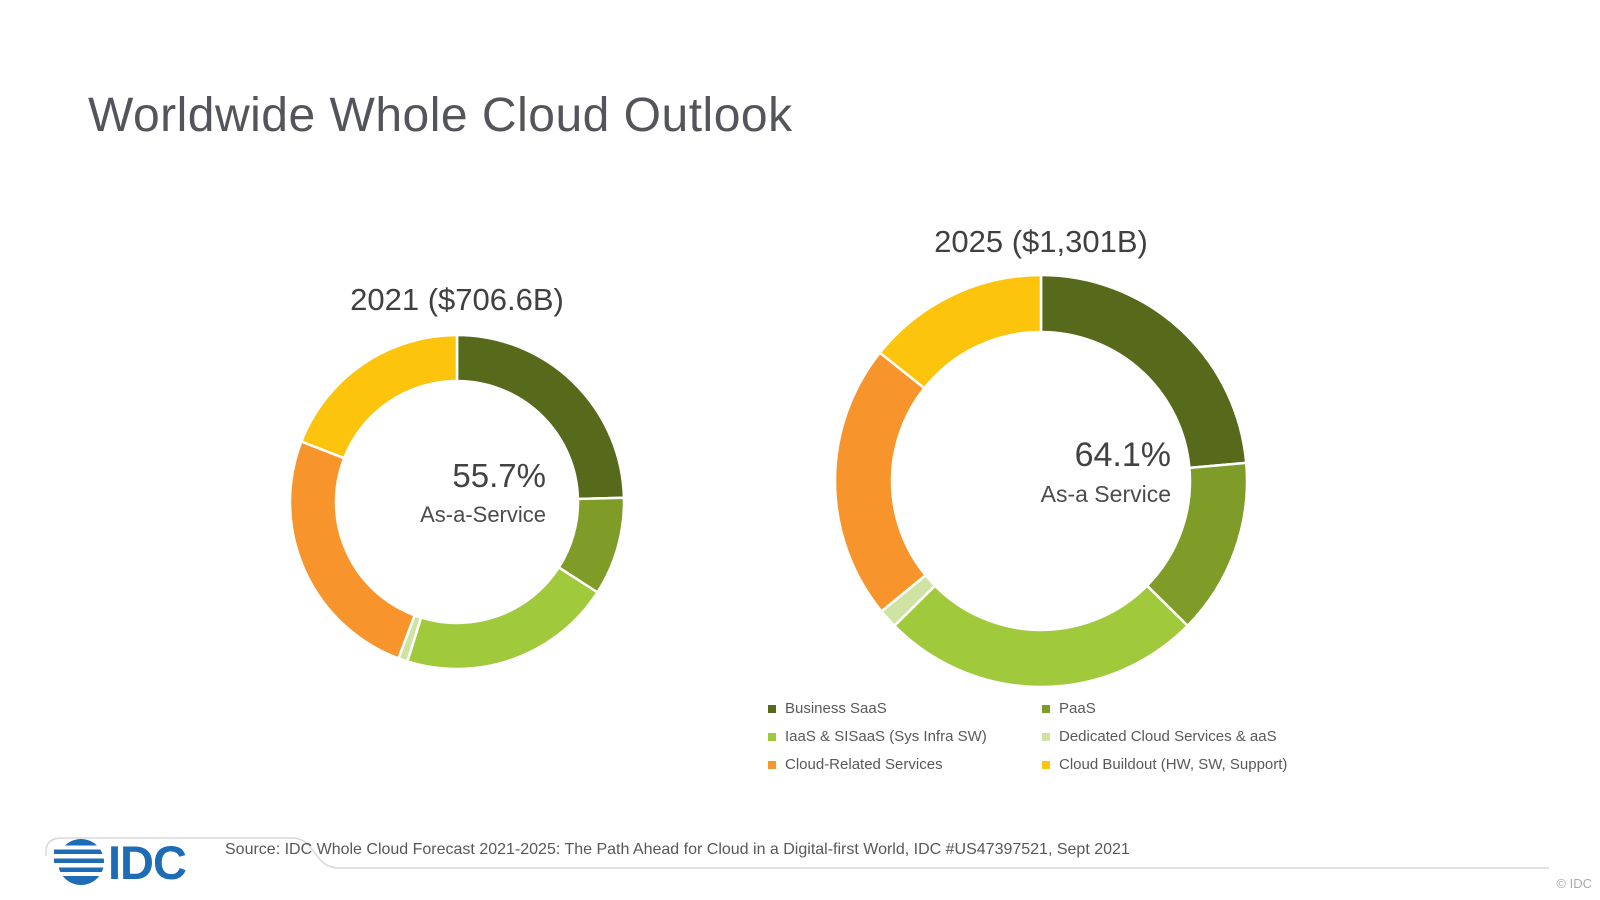  Describe the element at coordinates (446, 493) in the screenshot. I see `donut-2021-center-label: 55.7% As-a-Service` at that location.